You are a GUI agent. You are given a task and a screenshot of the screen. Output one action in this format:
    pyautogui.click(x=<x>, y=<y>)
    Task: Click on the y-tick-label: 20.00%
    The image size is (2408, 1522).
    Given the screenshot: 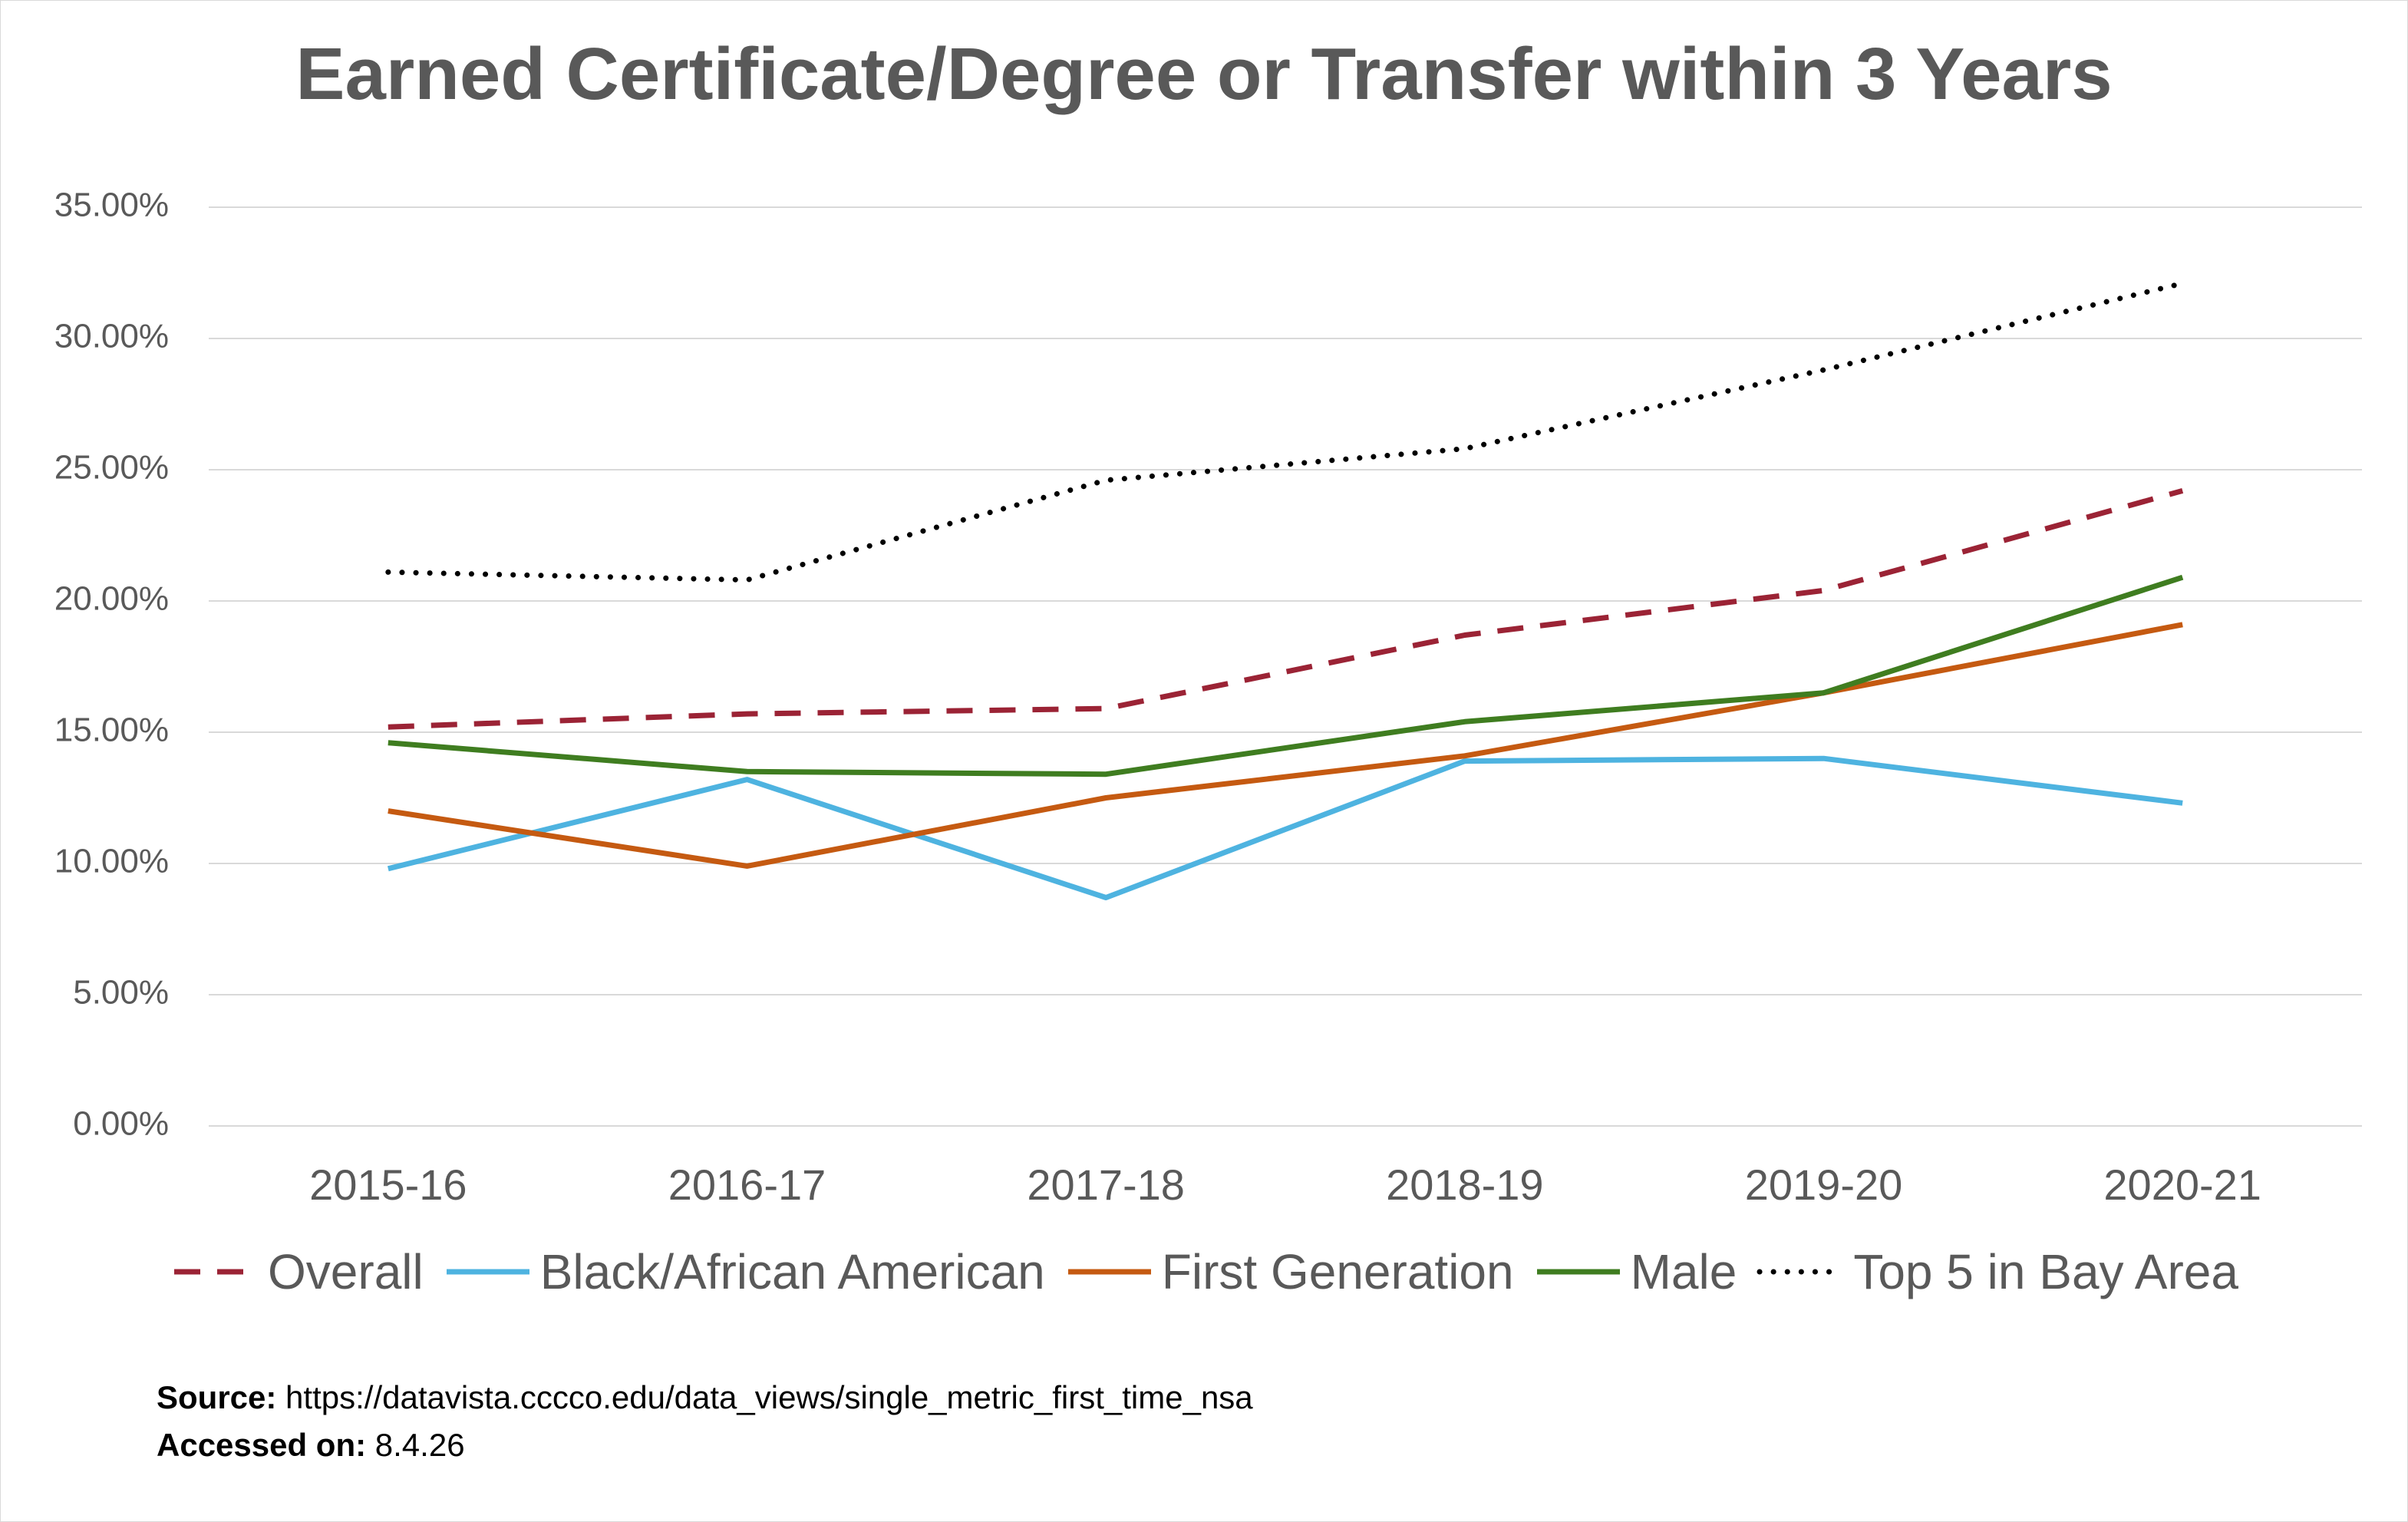 What is the action you would take?
    pyautogui.click(x=111, y=599)
    